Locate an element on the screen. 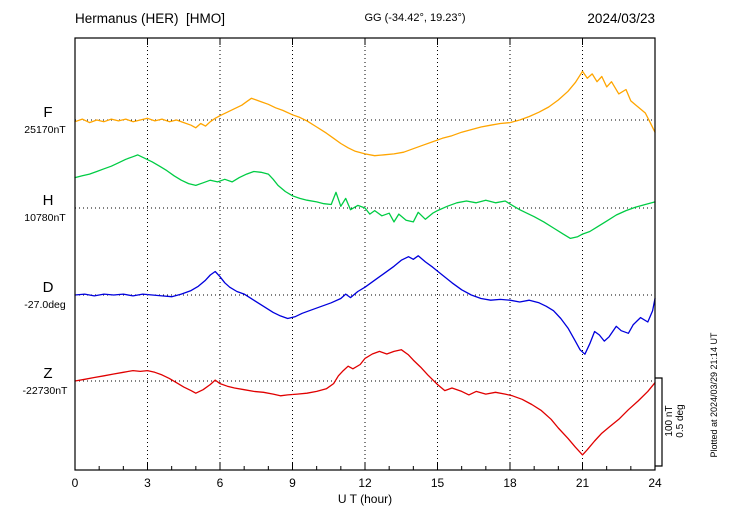 This screenshot has height=520, width=730. x-tick-label: 3 is located at coordinates (147, 483).